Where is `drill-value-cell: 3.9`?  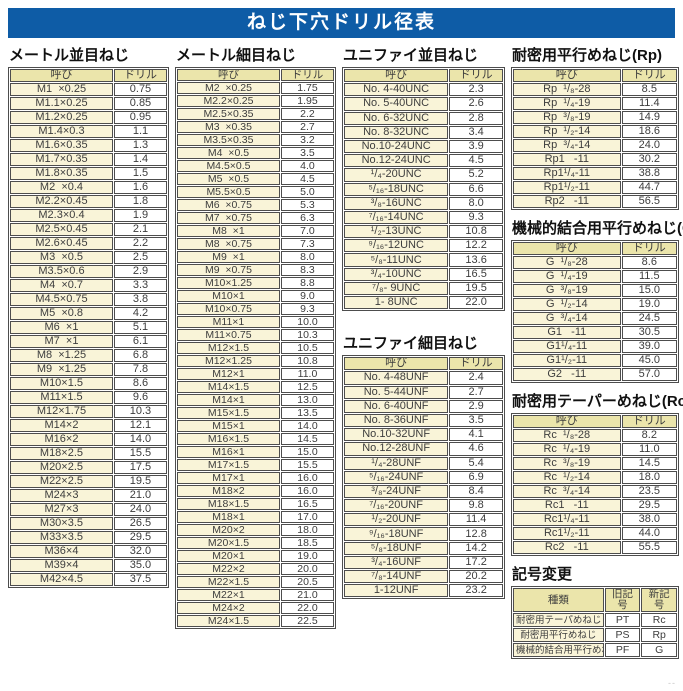
drill-value-cell: 3.9 is located at coordinates (476, 146).